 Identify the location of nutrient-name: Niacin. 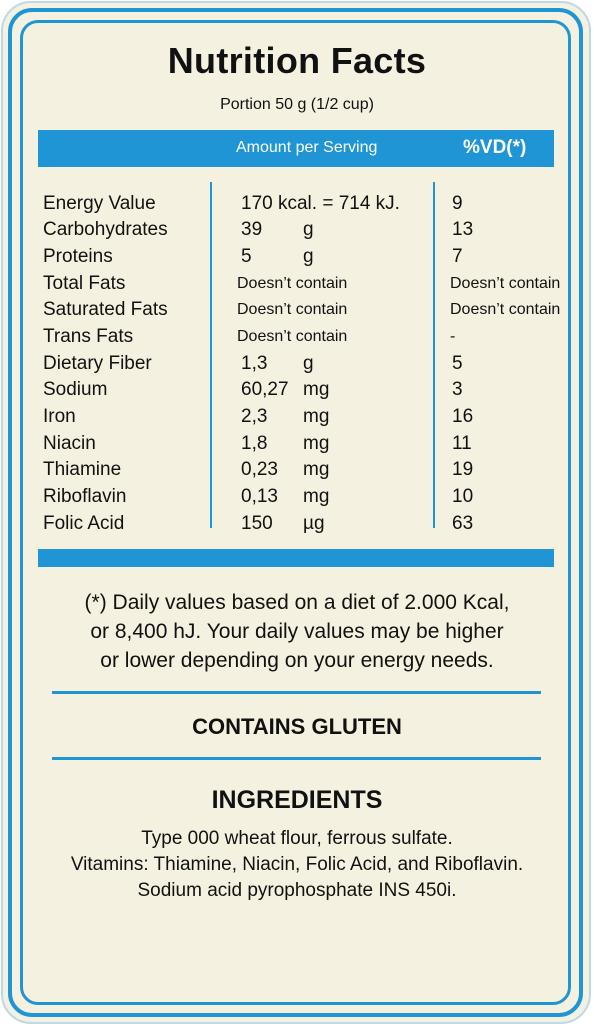
(69, 443).